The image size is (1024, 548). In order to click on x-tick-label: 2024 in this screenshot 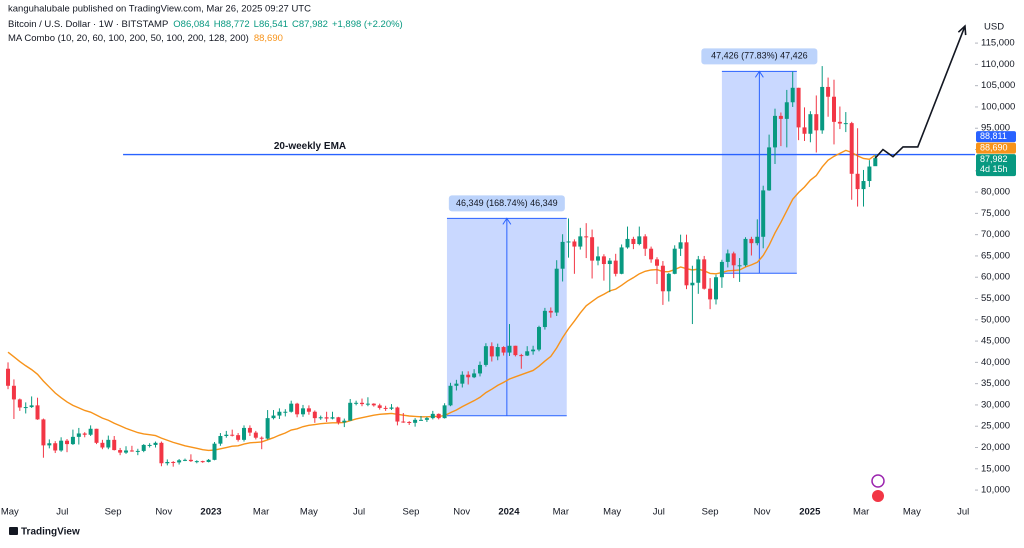, I will do `click(509, 512)`.